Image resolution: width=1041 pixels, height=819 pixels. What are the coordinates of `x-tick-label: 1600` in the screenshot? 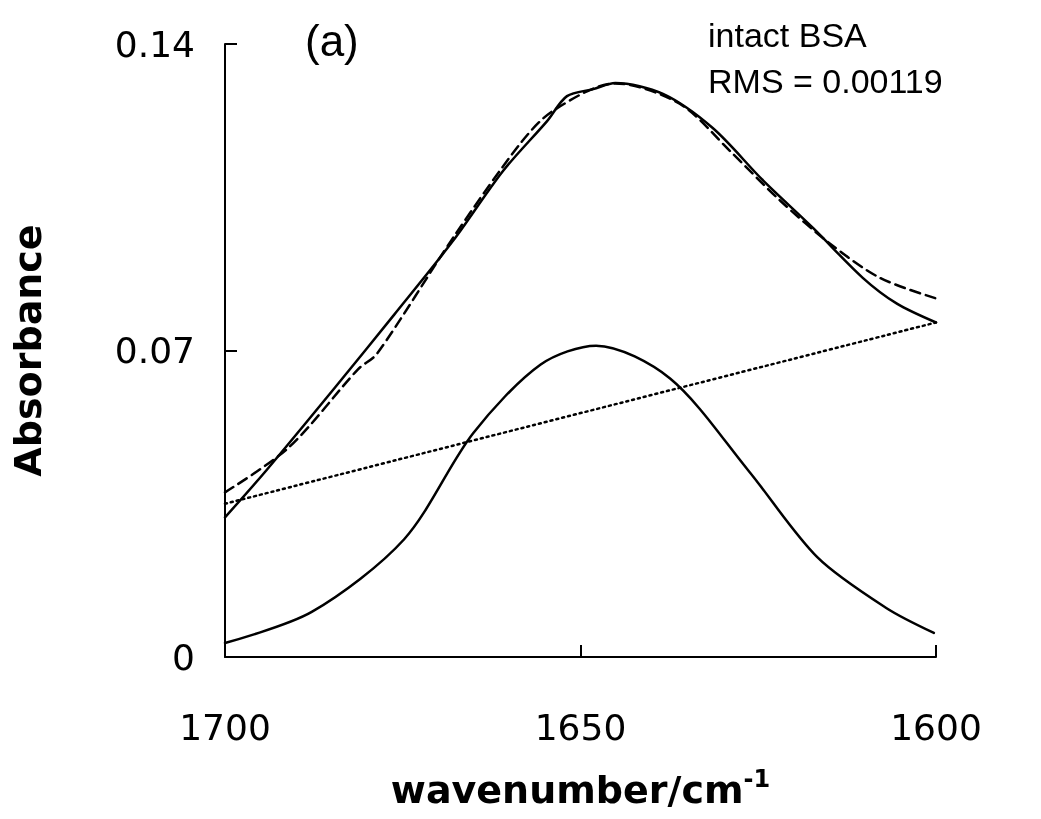 It's located at (936, 727).